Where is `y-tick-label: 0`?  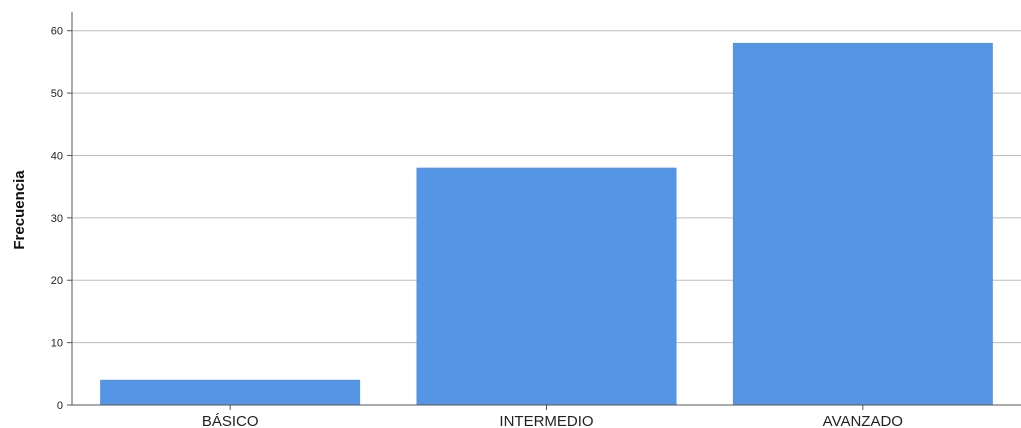 y-tick-label: 0 is located at coordinates (60, 406).